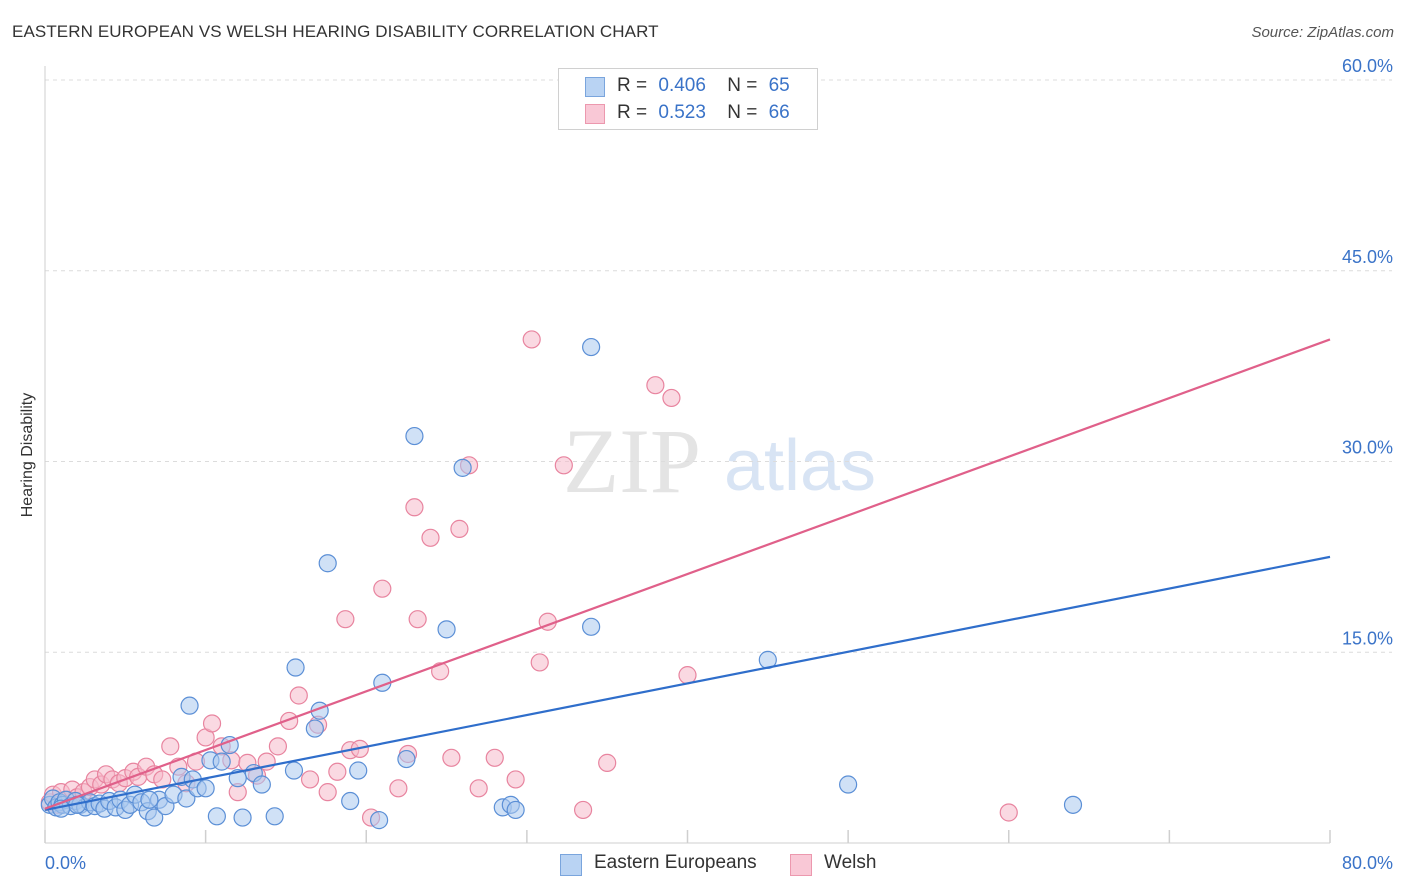 This screenshot has height=892, width=1406. I want to click on legend-n-value: 65, so click(779, 85).